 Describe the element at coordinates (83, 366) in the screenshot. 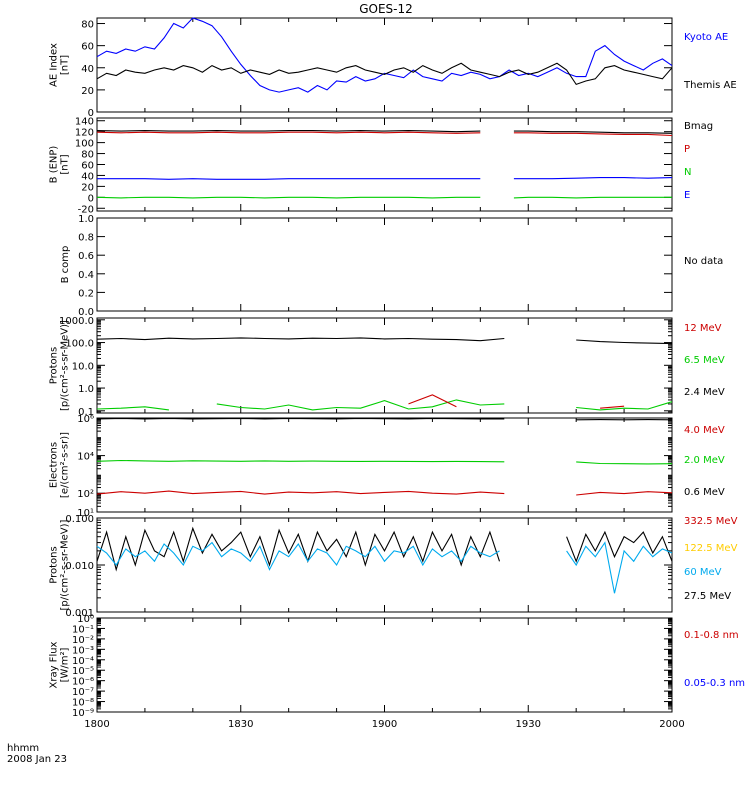

I see `y-tick-label: 10.0` at that location.